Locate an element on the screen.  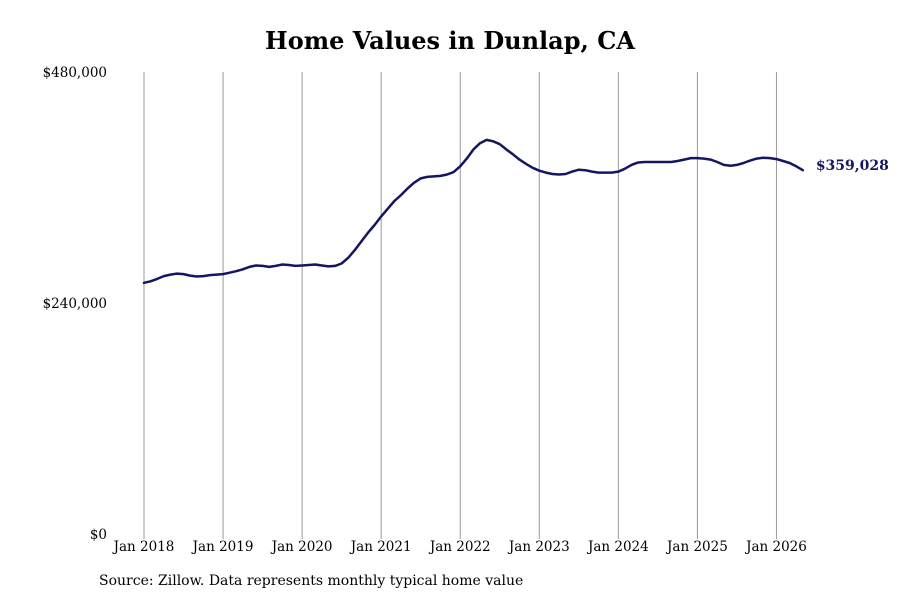
y-tick-label: $480,000 is located at coordinates (75, 73).